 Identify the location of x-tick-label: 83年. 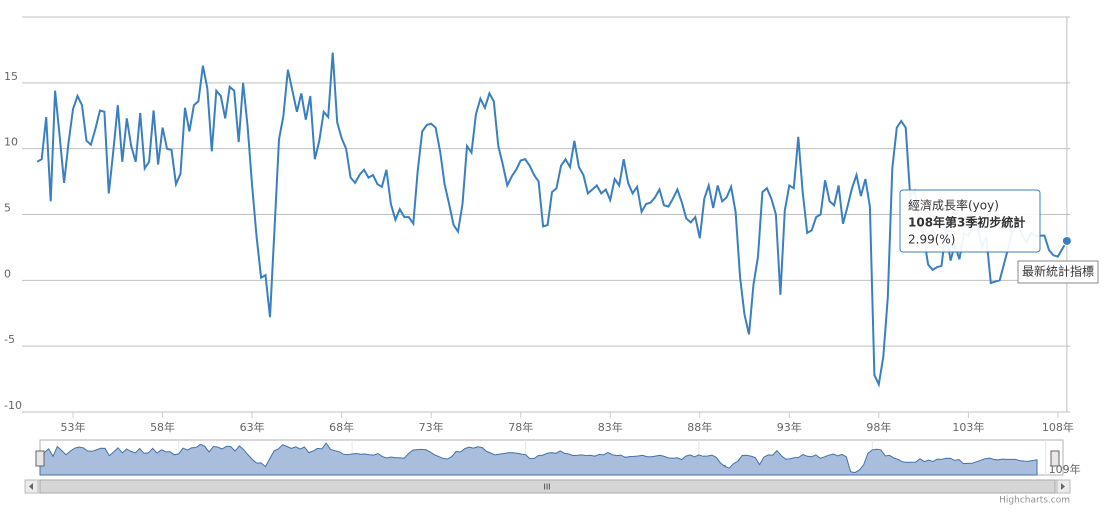
(610, 427).